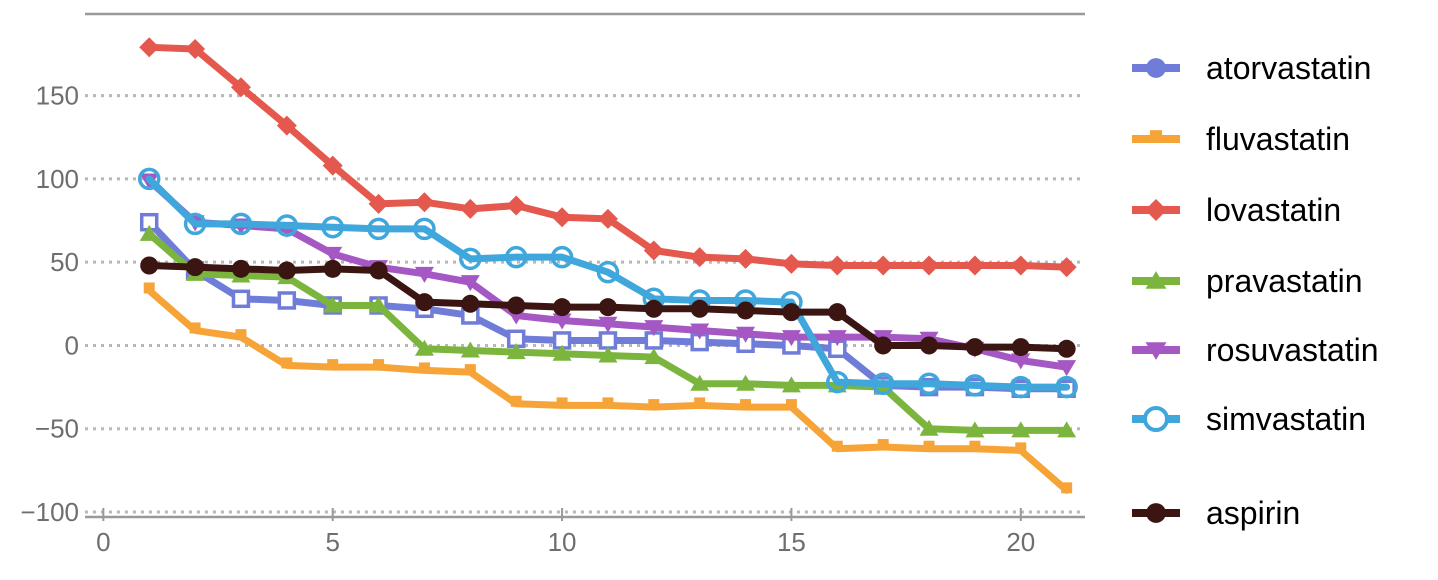 This screenshot has width=1438, height=580. I want to click on simvastatin-legend-label: simvastatin, so click(1286, 419).